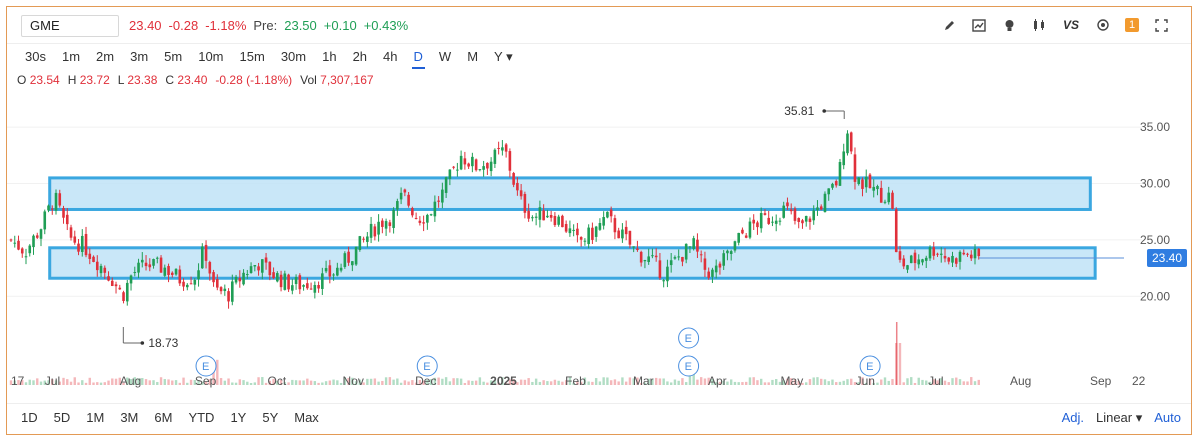 The height and width of the screenshot is (439, 1200). Describe the element at coordinates (254, 80) in the screenshot. I see `close-change: -0.28 (-1.18%)` at that location.